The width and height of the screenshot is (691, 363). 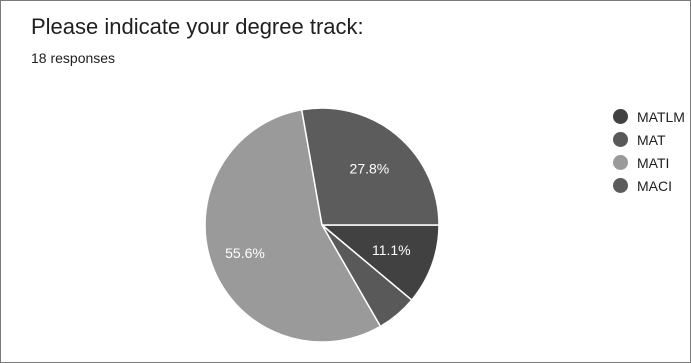 I want to click on pie-slice-matlm, so click(x=380, y=262).